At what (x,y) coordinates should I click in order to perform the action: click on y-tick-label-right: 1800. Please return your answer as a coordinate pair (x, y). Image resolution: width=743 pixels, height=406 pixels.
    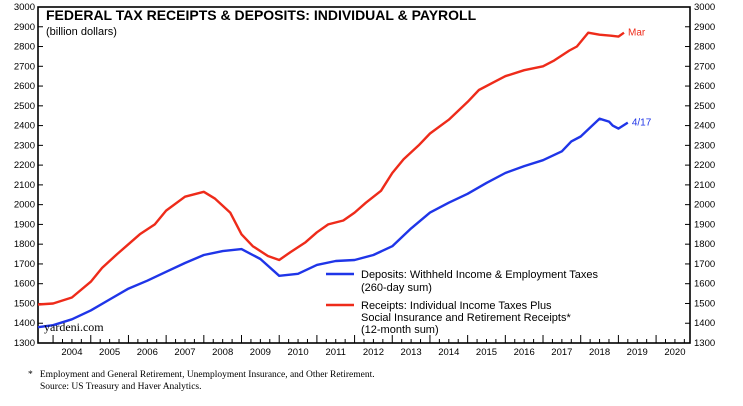
    Looking at the image, I should click on (704, 244).